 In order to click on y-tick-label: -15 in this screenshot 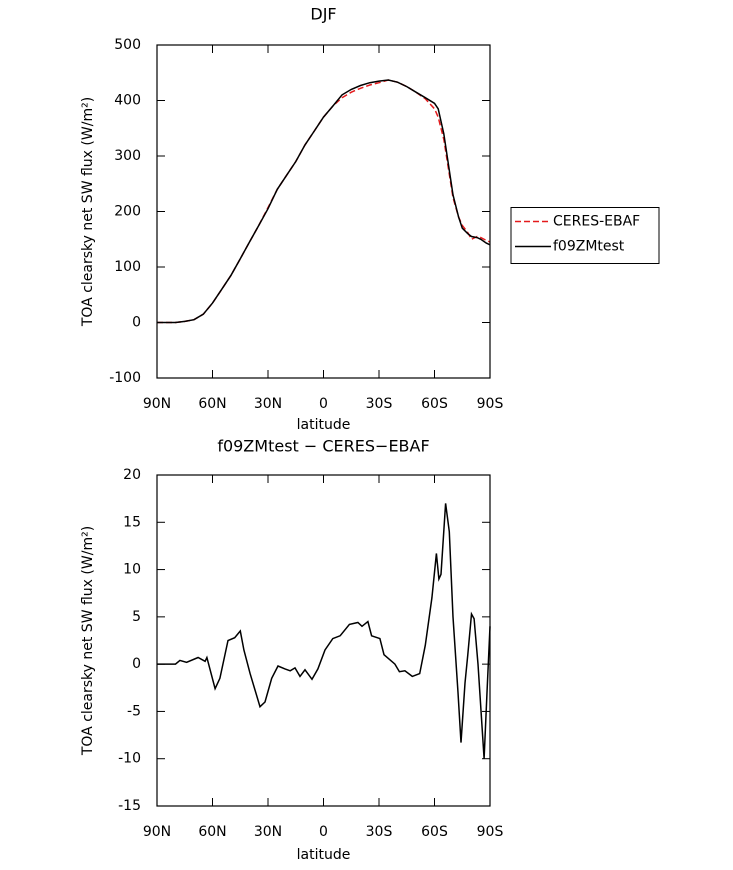, I will do `click(129, 806)`.